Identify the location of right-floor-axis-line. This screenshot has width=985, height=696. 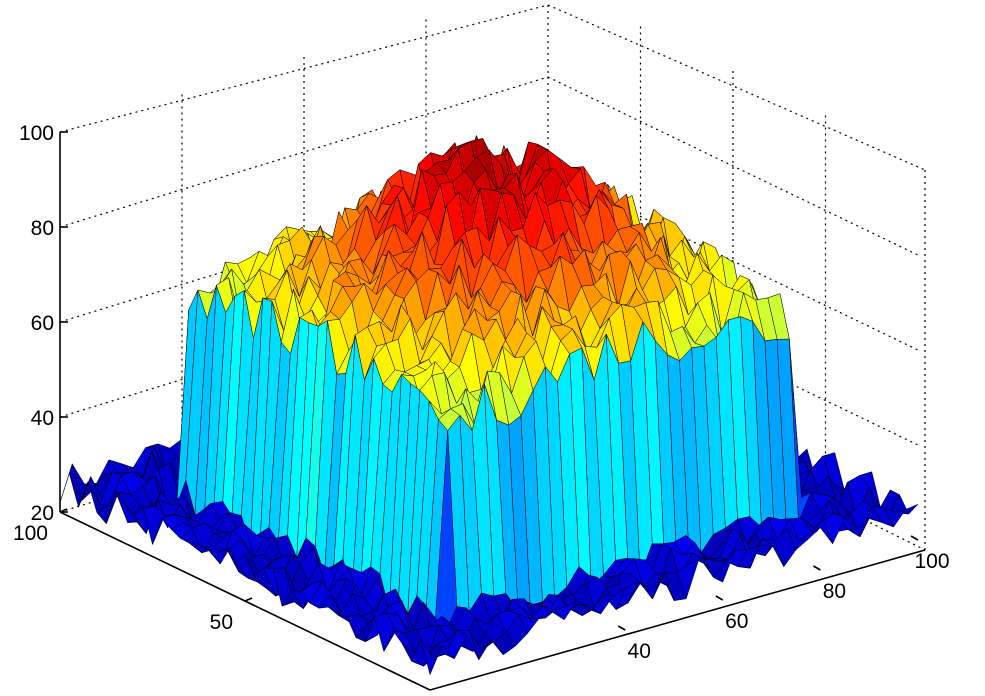
(677, 620).